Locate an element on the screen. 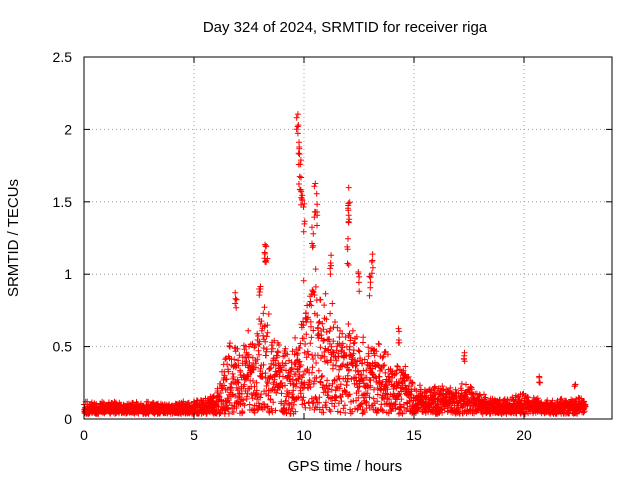 The image size is (640, 480). y-tick-label: 1 is located at coordinates (68, 274).